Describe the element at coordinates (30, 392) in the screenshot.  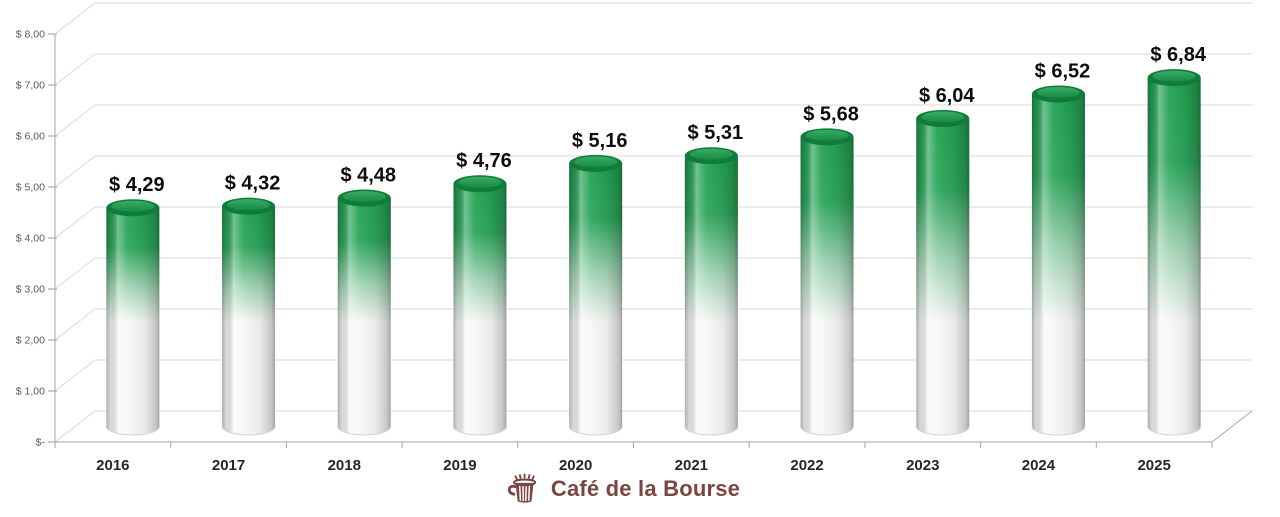
I see `y-tick-label: $ 1,00` at that location.